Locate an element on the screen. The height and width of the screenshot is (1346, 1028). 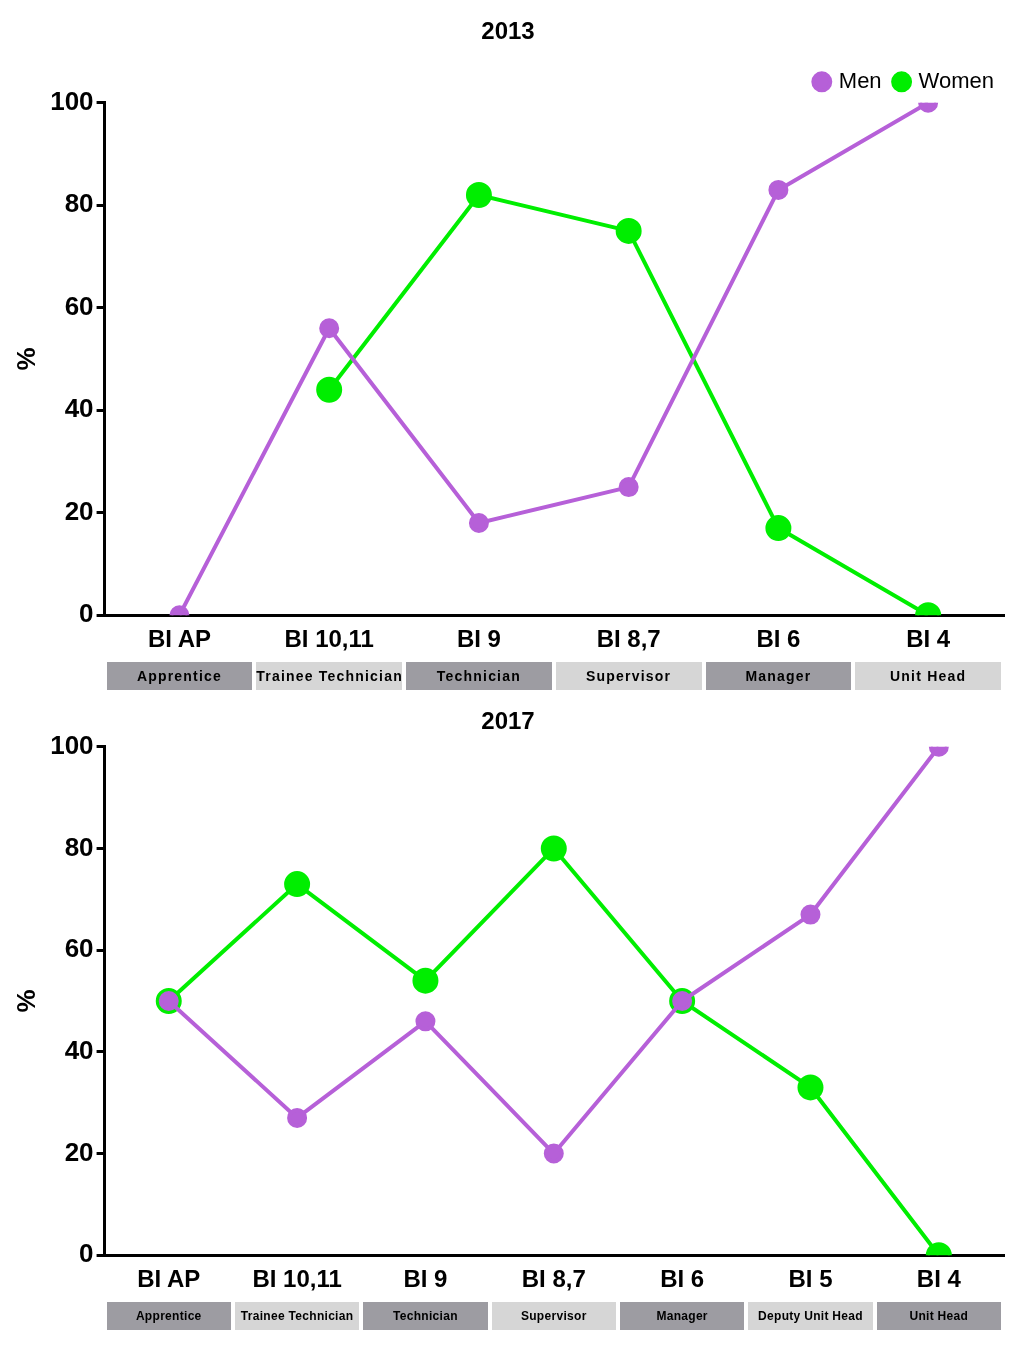
legend-label: Women is located at coordinates (956, 80).